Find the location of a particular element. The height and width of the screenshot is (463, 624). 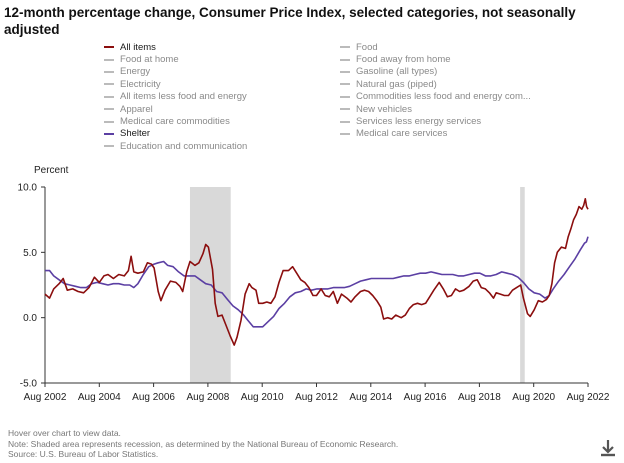

legend-item-all-items: All items is located at coordinates (222, 47).